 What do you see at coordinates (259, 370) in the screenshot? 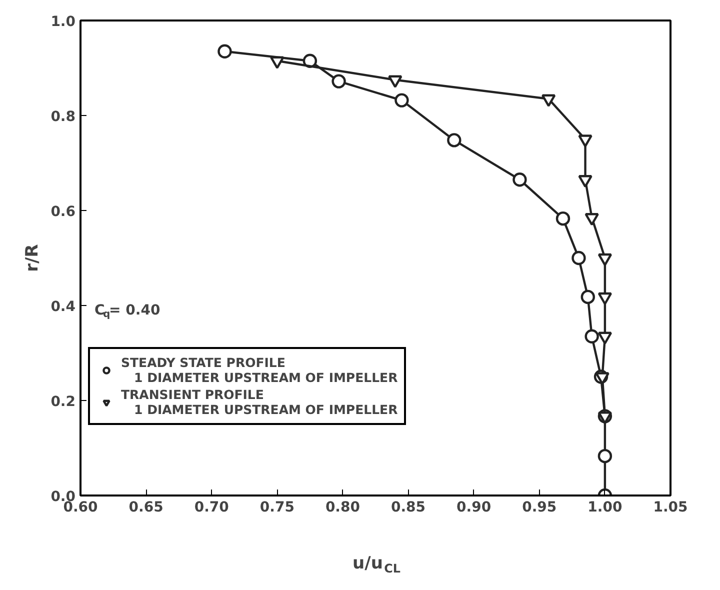
I see `legend-label: STEADY STATE PROFILE 1 DIAMETER UPSTREAM OF IMPELLER` at bounding box center [259, 370].